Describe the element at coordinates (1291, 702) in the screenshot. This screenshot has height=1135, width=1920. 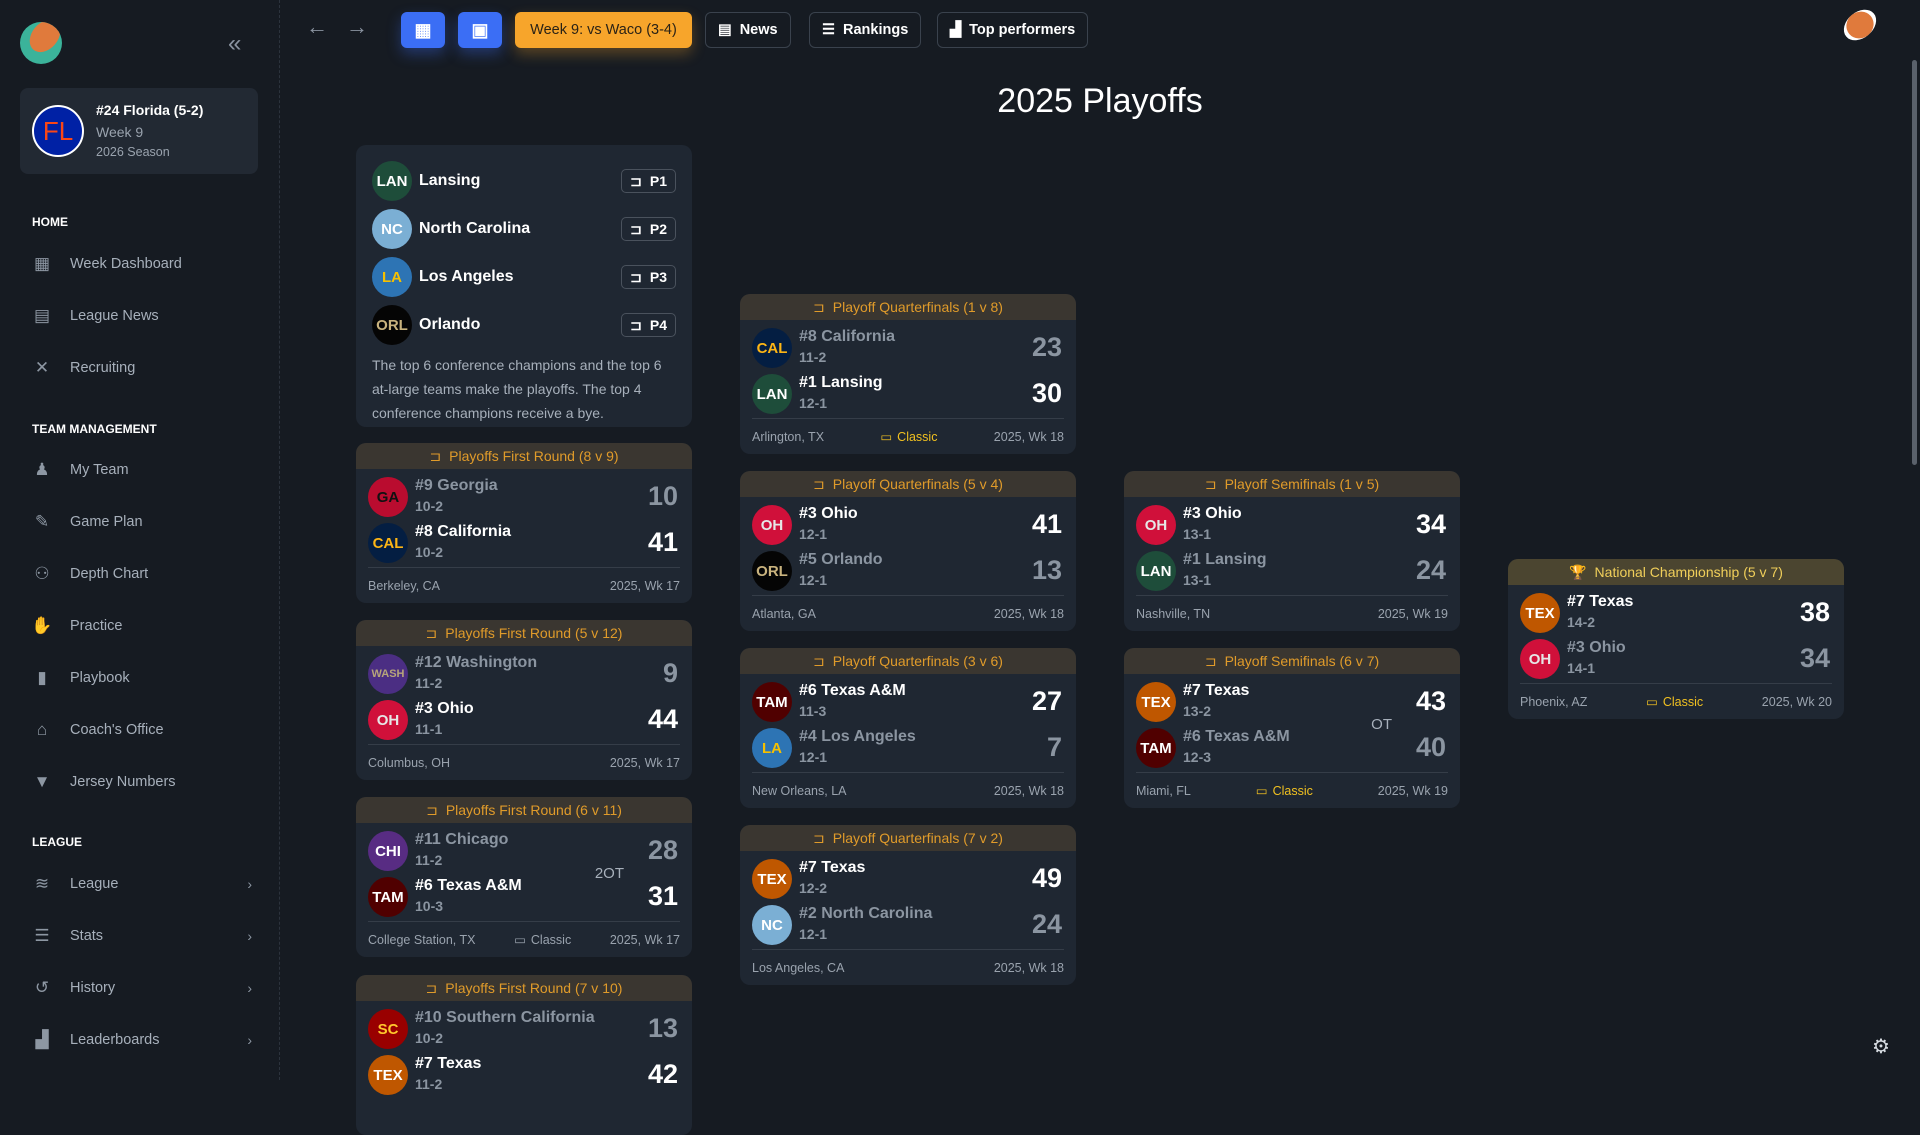
I see `team-row: TEX #7 Texas 13-2 43` at that location.